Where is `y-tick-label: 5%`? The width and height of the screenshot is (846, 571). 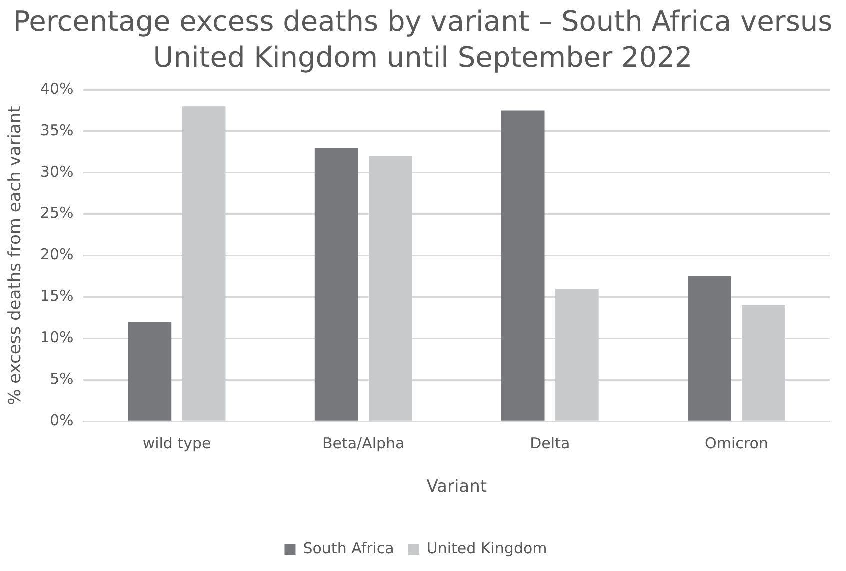 y-tick-label: 5% is located at coordinates (62, 379).